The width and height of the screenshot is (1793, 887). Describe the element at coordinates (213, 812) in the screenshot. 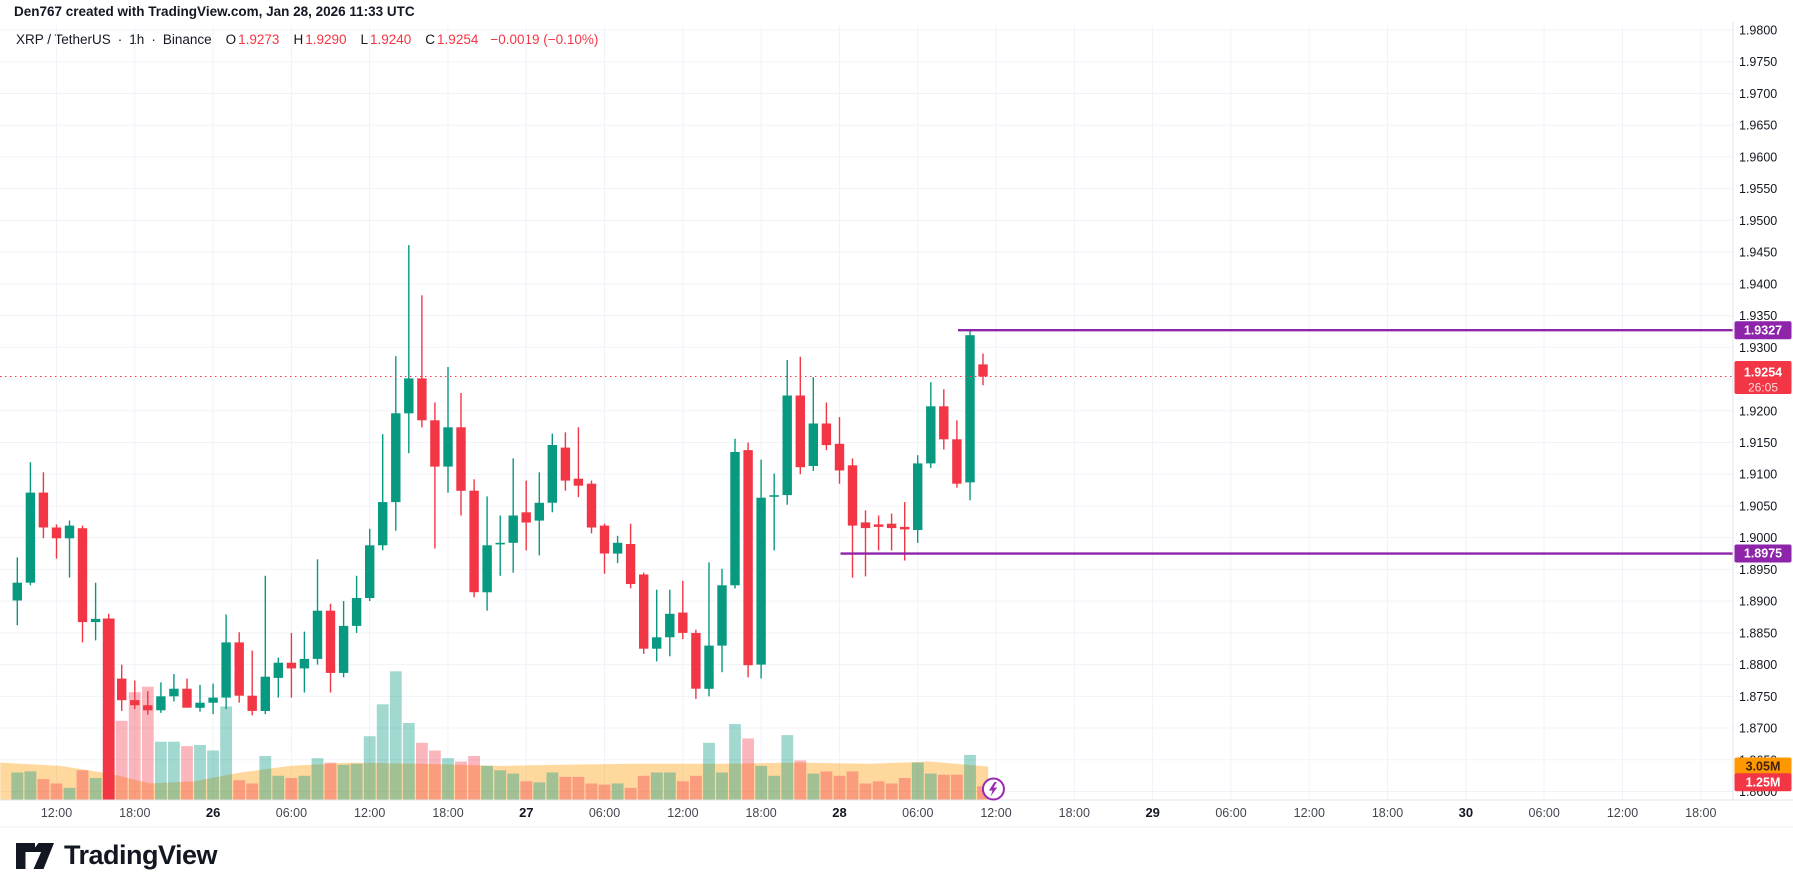

I see `time-axis-label: 26` at that location.